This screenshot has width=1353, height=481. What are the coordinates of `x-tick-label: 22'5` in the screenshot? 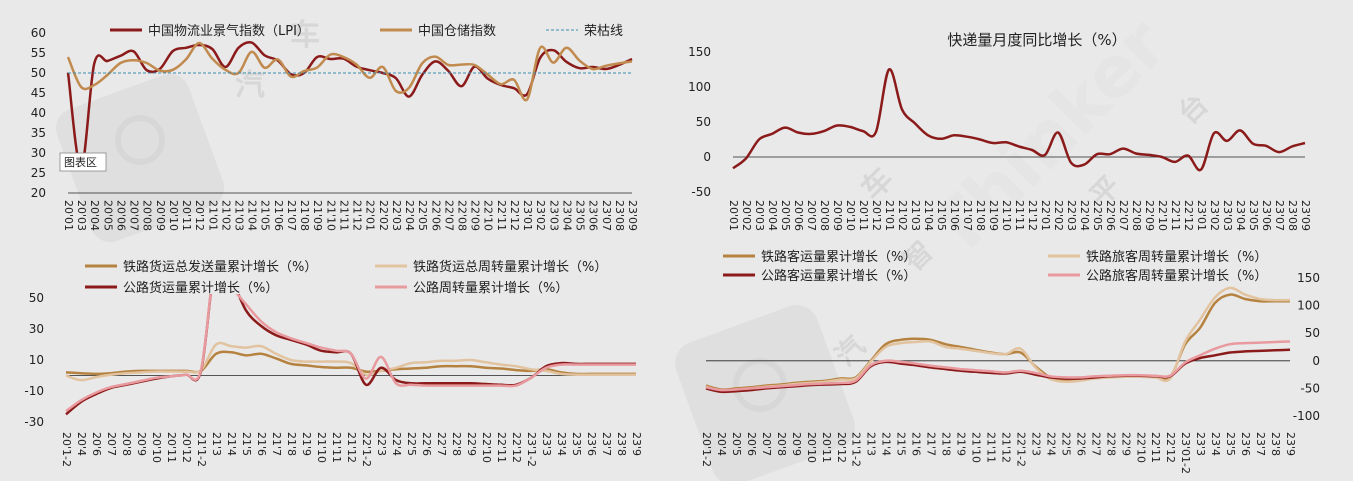 It's located at (1065, 444).